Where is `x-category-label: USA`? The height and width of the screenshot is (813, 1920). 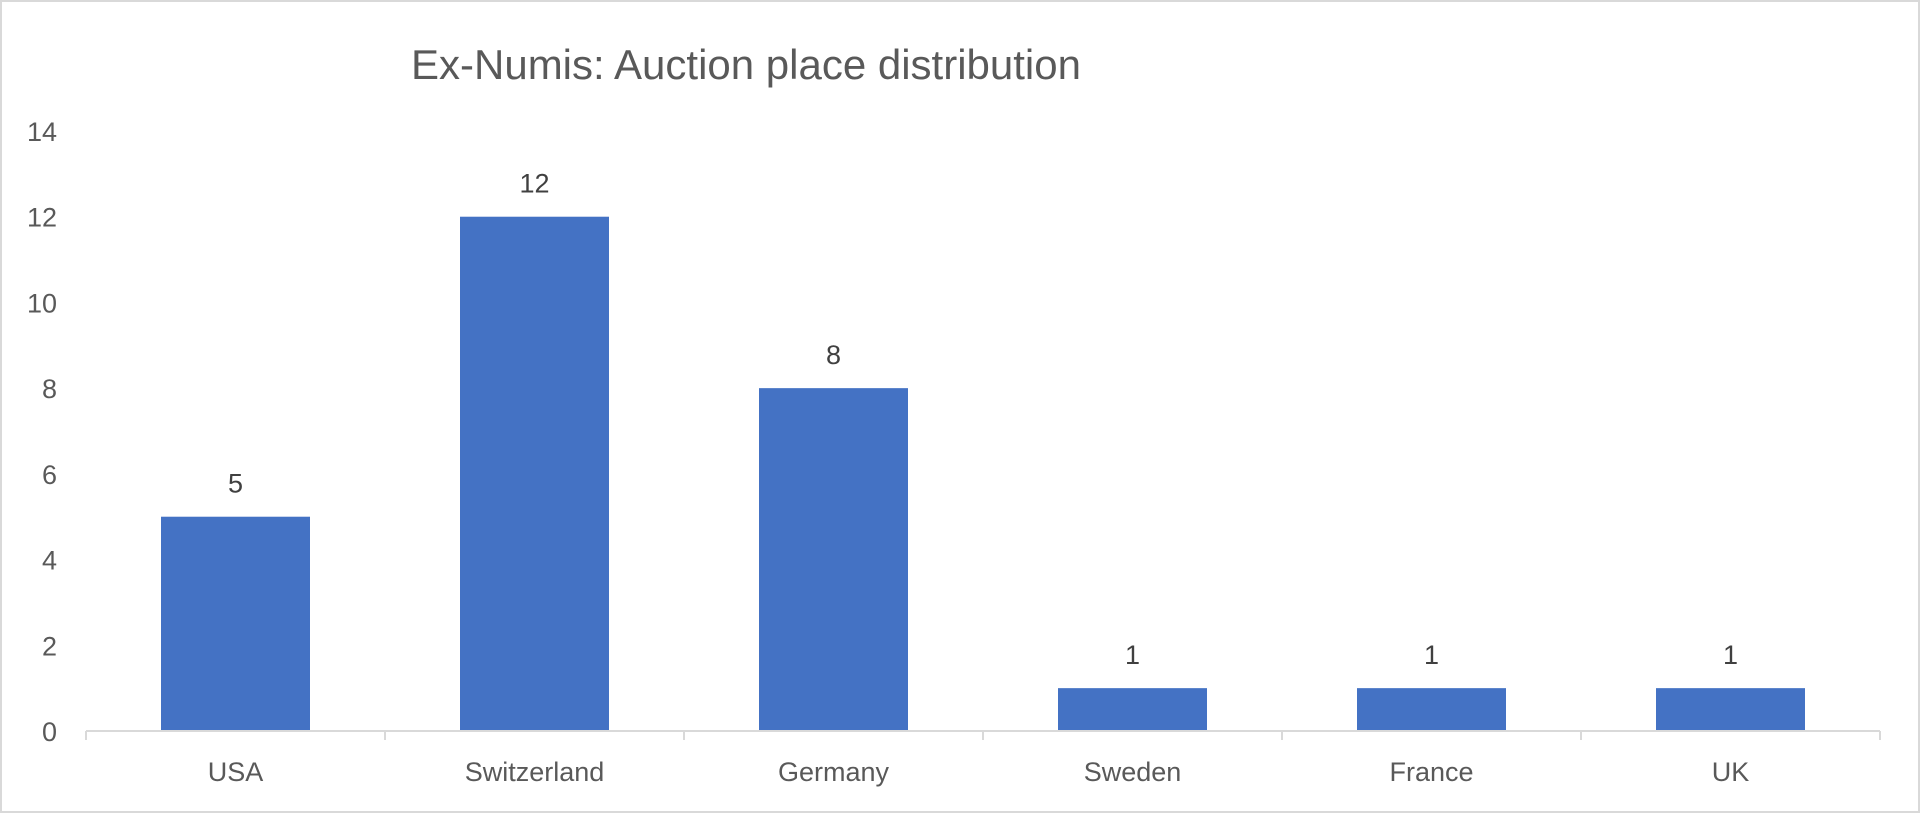
x-category-label: USA is located at coordinates (236, 772).